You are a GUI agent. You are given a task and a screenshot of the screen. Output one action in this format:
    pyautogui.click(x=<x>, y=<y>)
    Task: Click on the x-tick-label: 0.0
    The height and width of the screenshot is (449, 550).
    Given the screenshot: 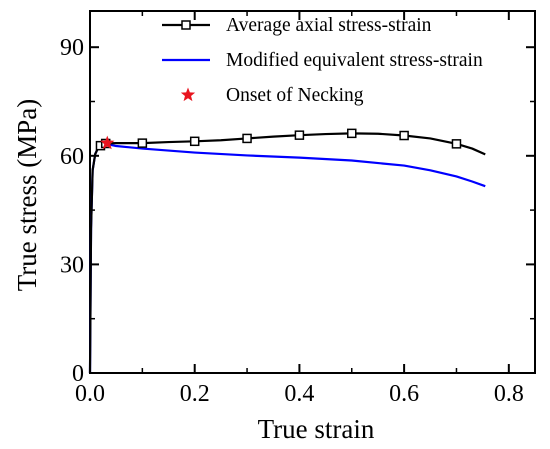 What is the action you would take?
    pyautogui.click(x=90, y=394)
    